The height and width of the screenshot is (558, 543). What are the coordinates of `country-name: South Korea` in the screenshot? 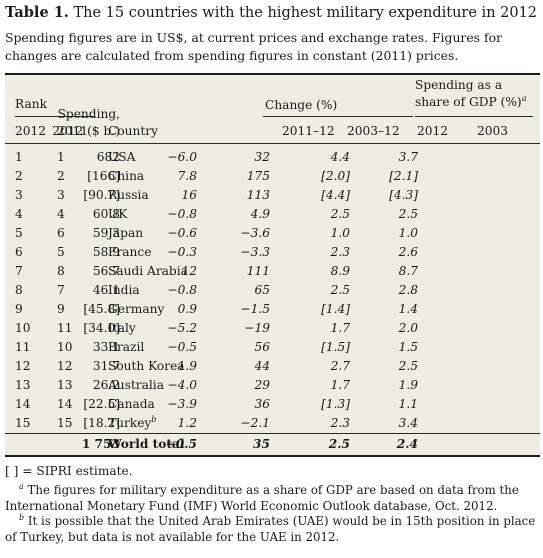 It's located at (146, 366).